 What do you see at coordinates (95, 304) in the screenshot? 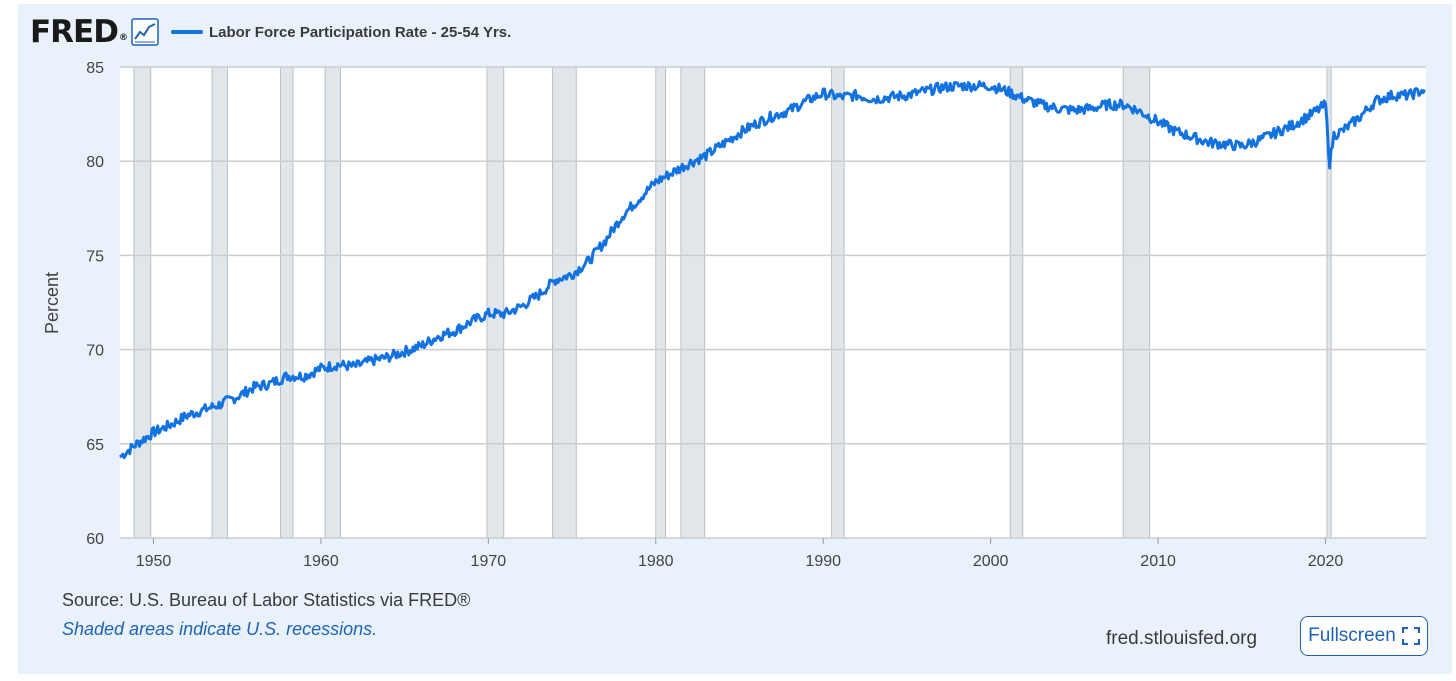
I see `y-axis: 60 65 70 75 80 85` at bounding box center [95, 304].